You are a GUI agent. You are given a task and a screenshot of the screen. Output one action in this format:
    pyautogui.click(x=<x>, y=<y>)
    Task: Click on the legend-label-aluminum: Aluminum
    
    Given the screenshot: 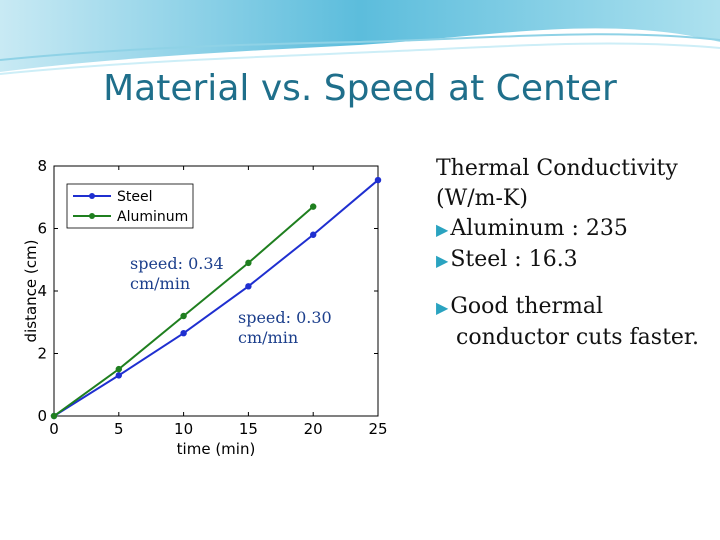 What is the action you would take?
    pyautogui.click(x=152, y=217)
    